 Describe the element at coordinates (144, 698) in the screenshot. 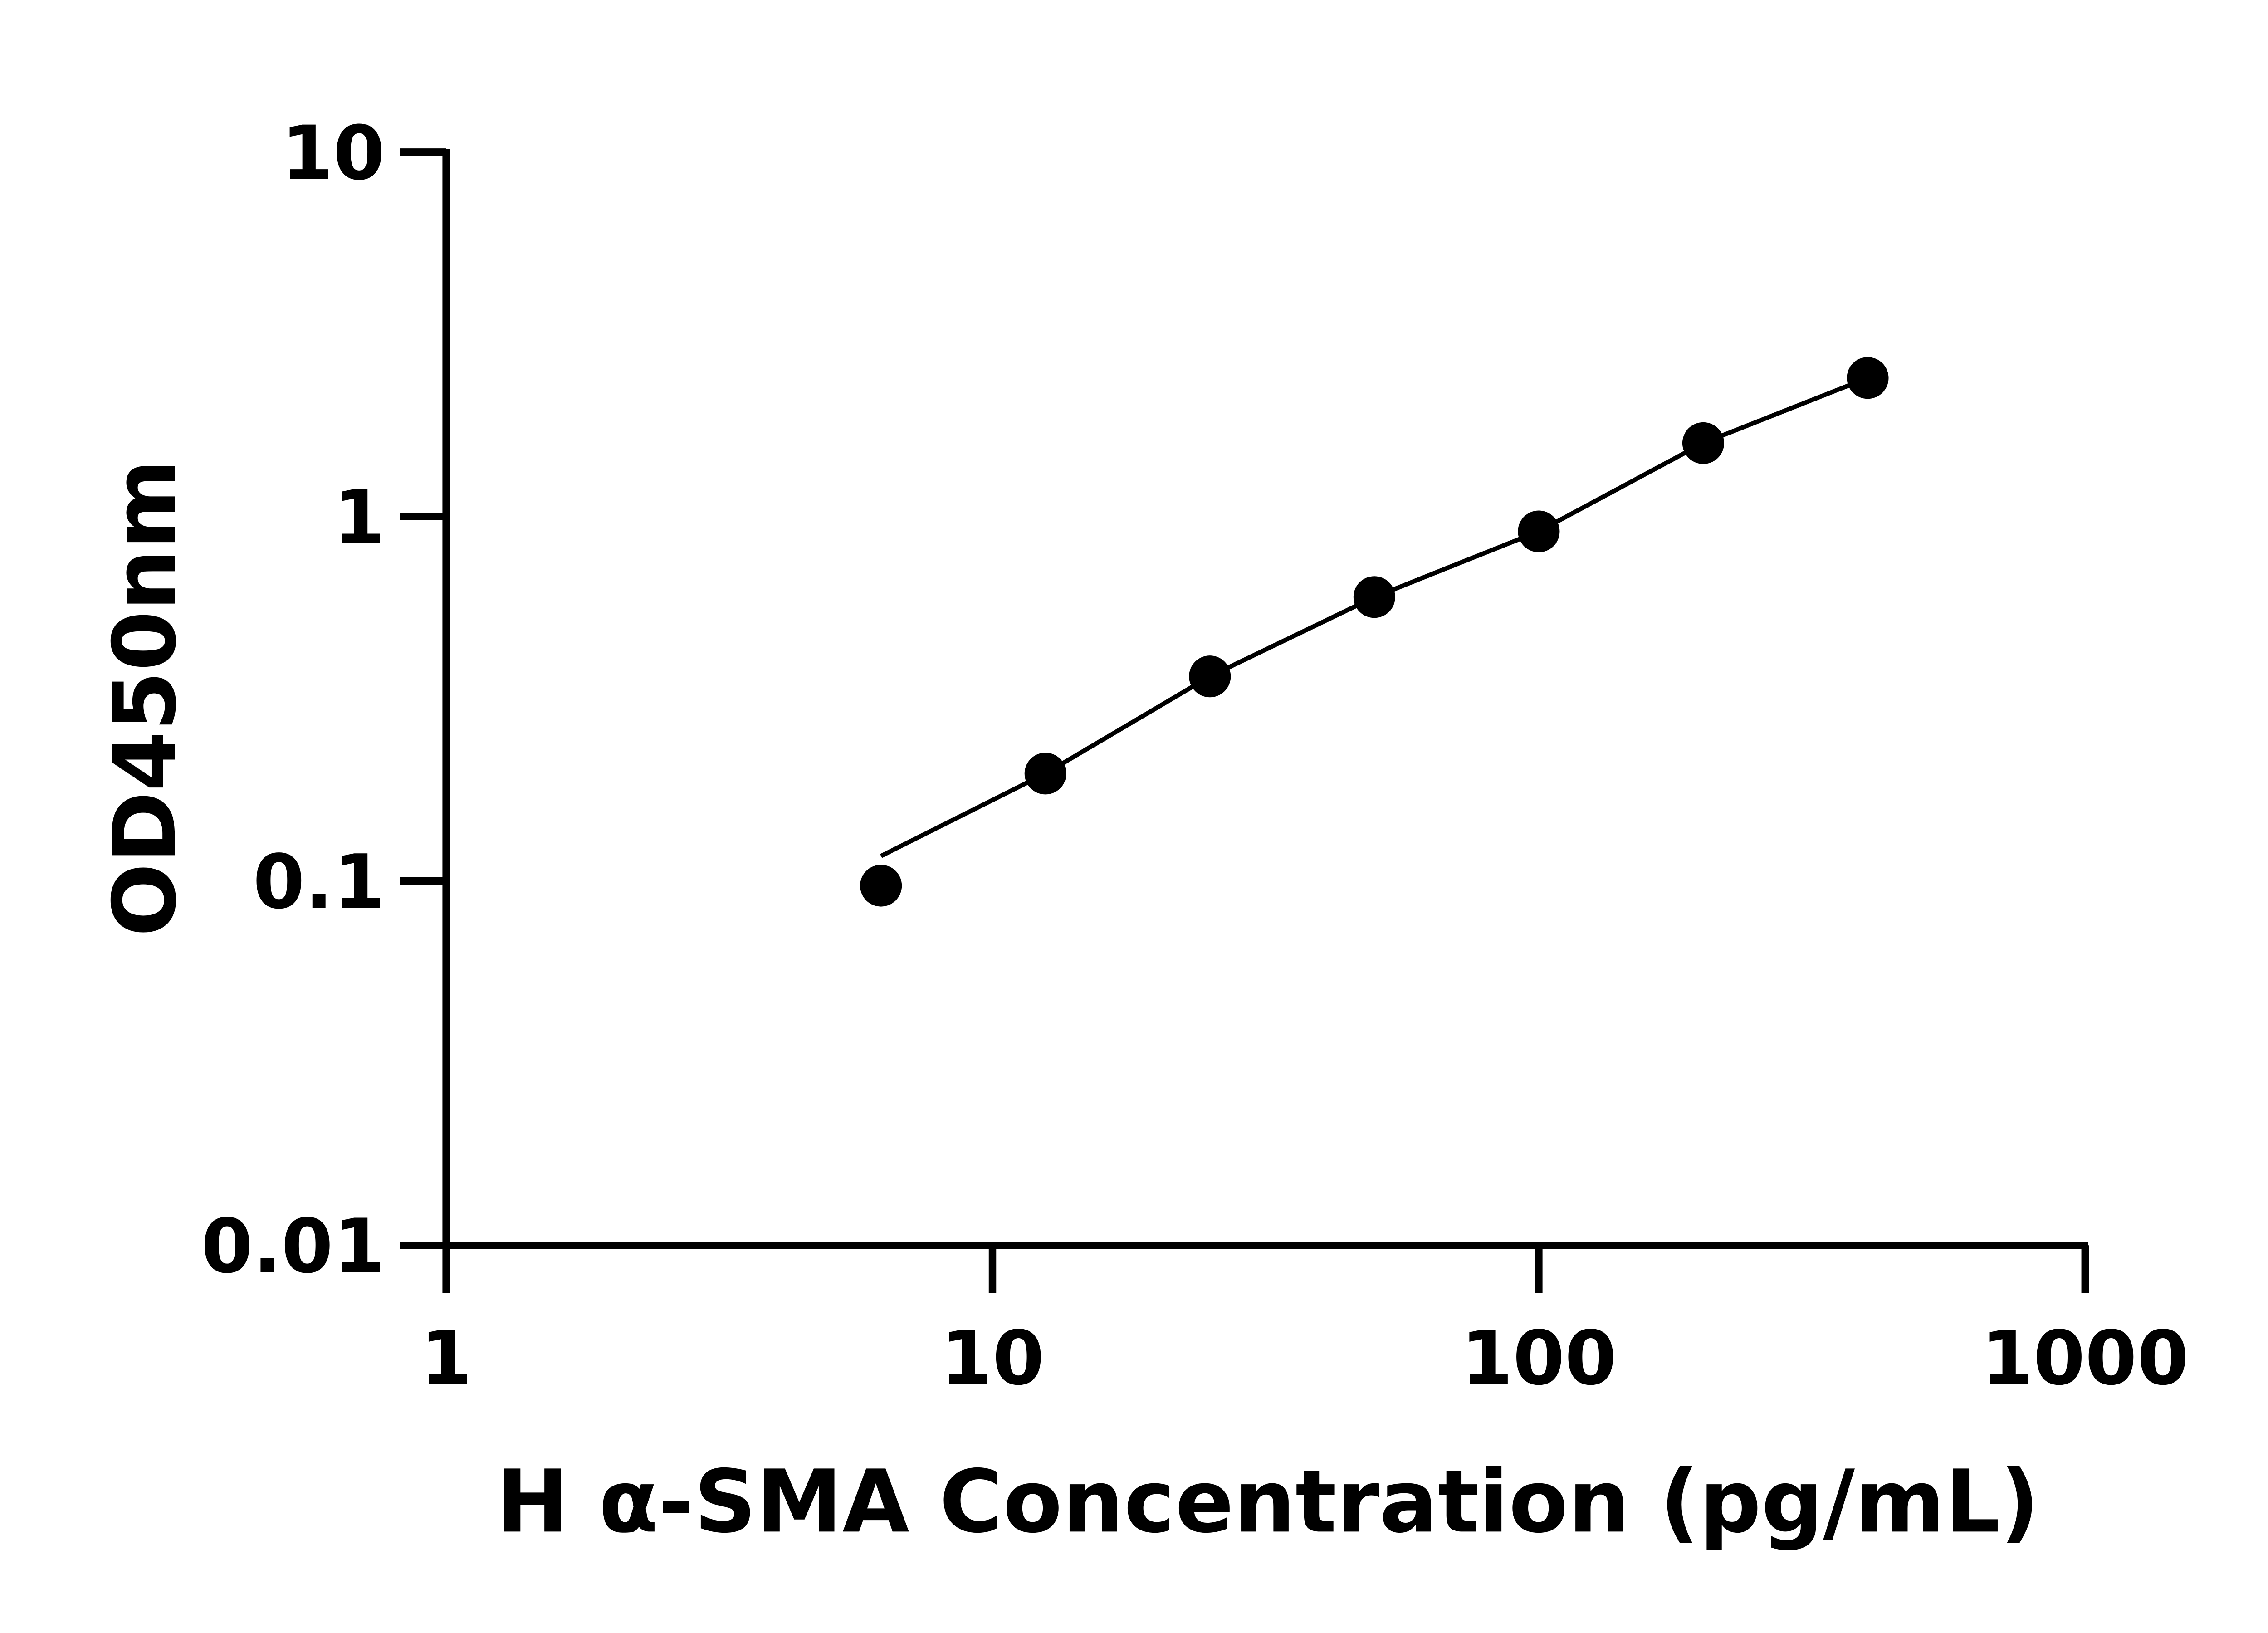

I see `y-axis-label: OD450nm` at that location.